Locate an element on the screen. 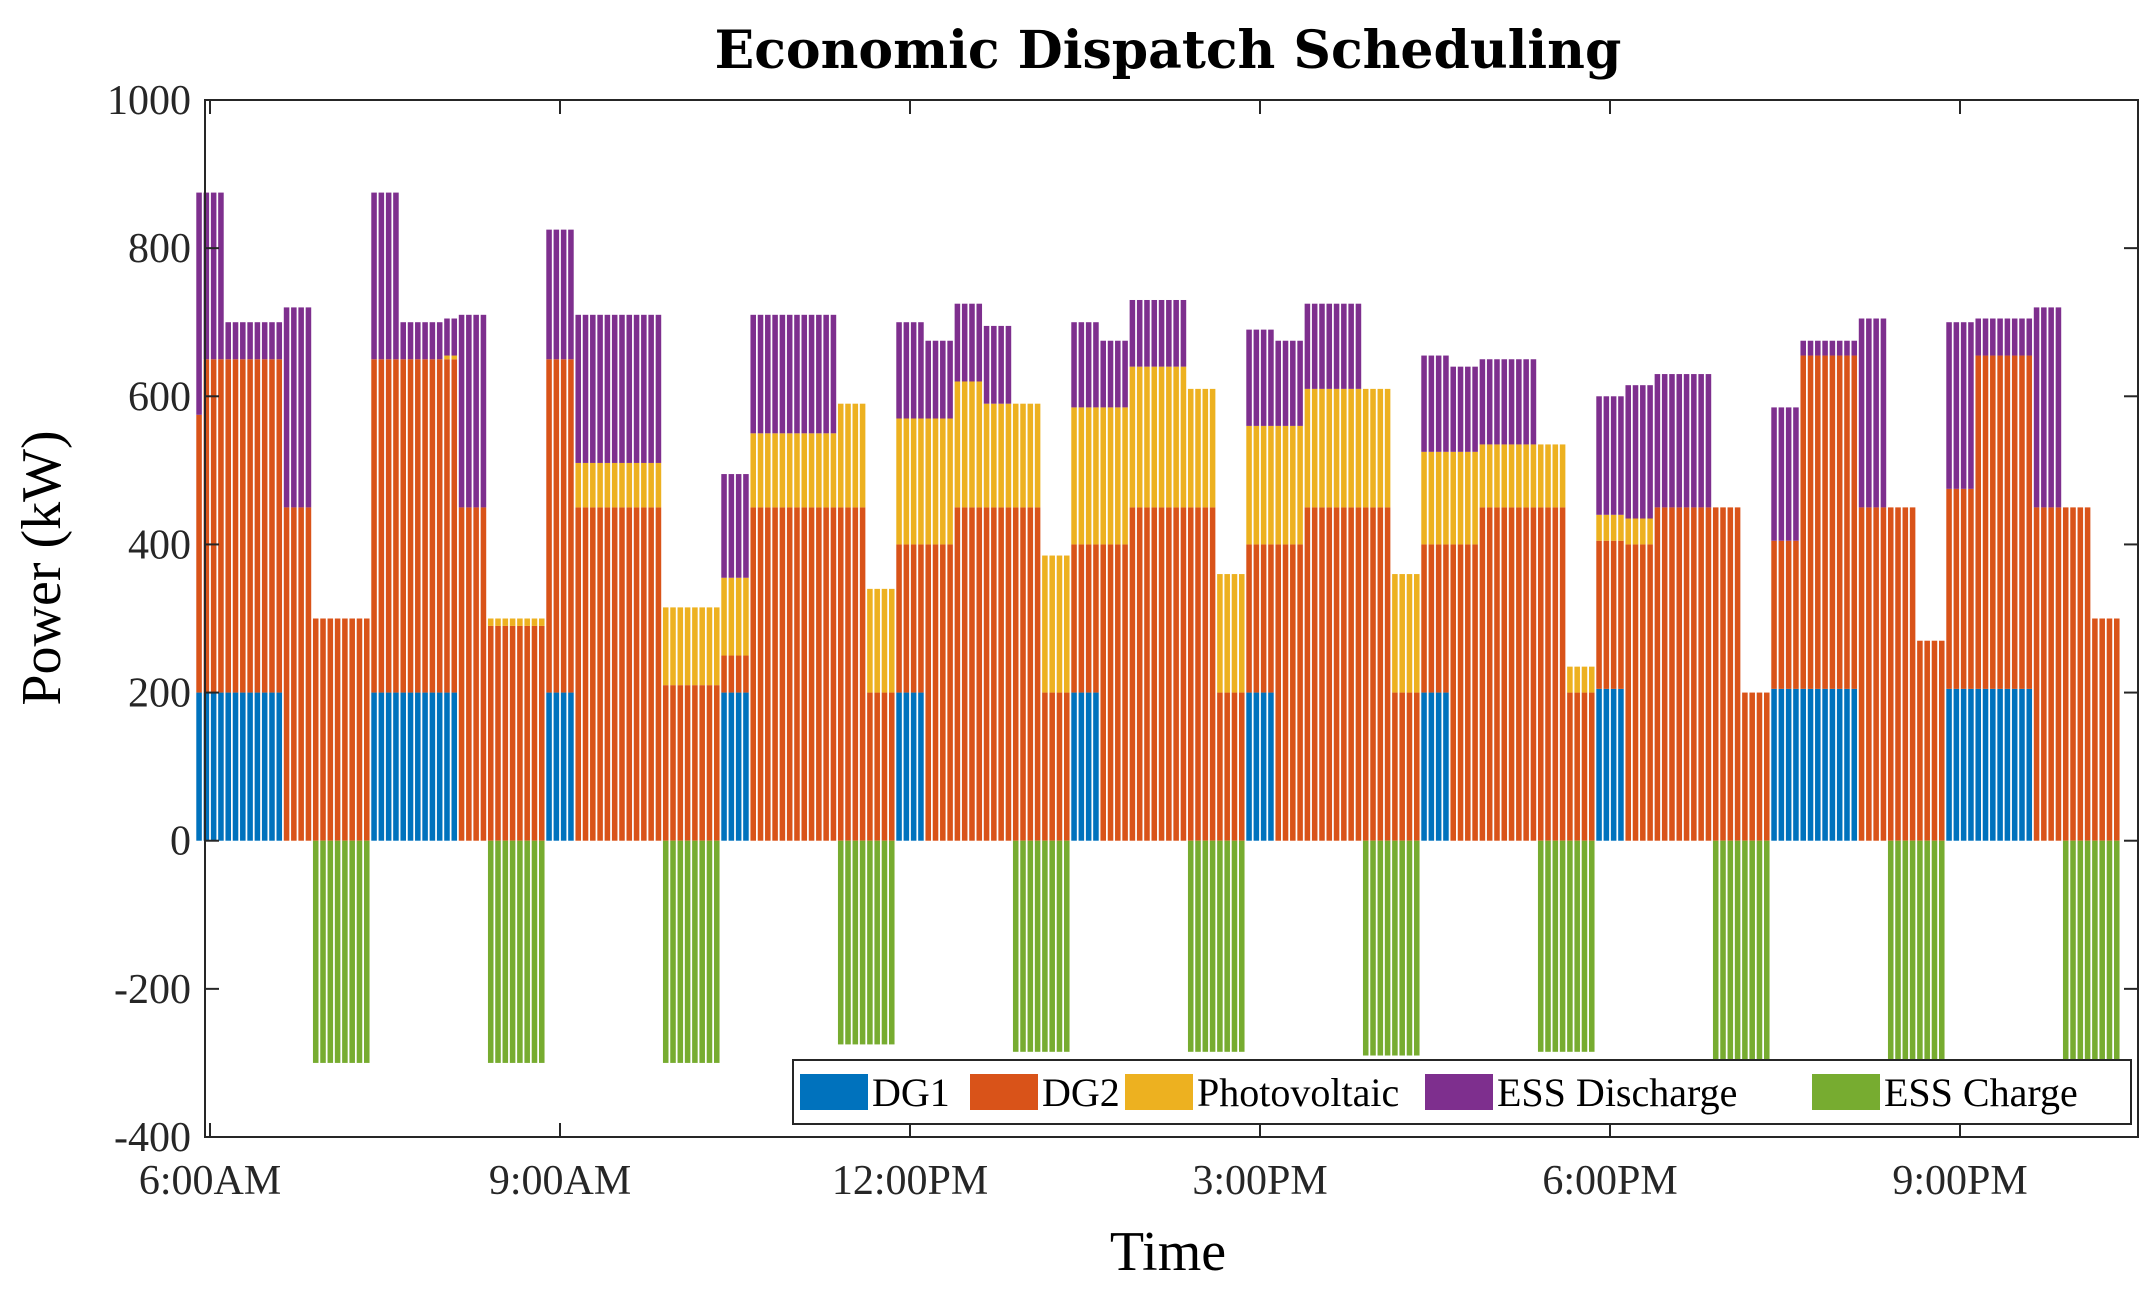  y-tick-label: 800 is located at coordinates (159, 249).